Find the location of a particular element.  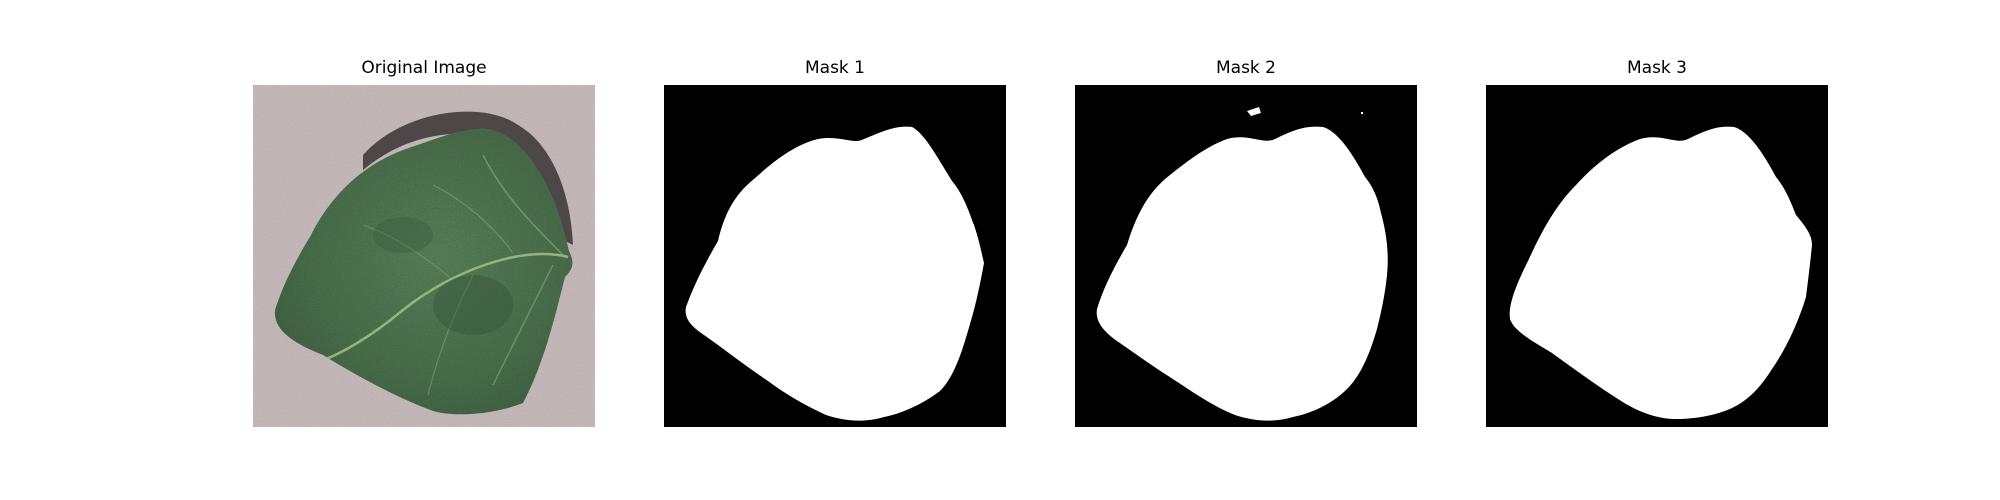

mask-2-leaf-region is located at coordinates (1242, 273).